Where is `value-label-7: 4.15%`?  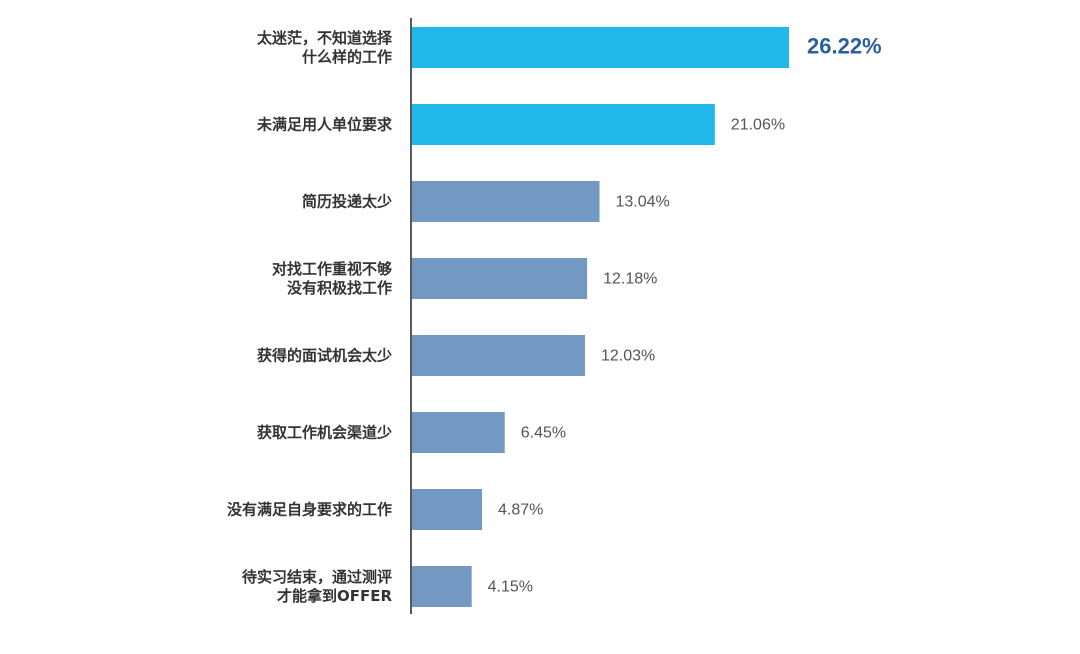 value-label-7: 4.15% is located at coordinates (510, 587).